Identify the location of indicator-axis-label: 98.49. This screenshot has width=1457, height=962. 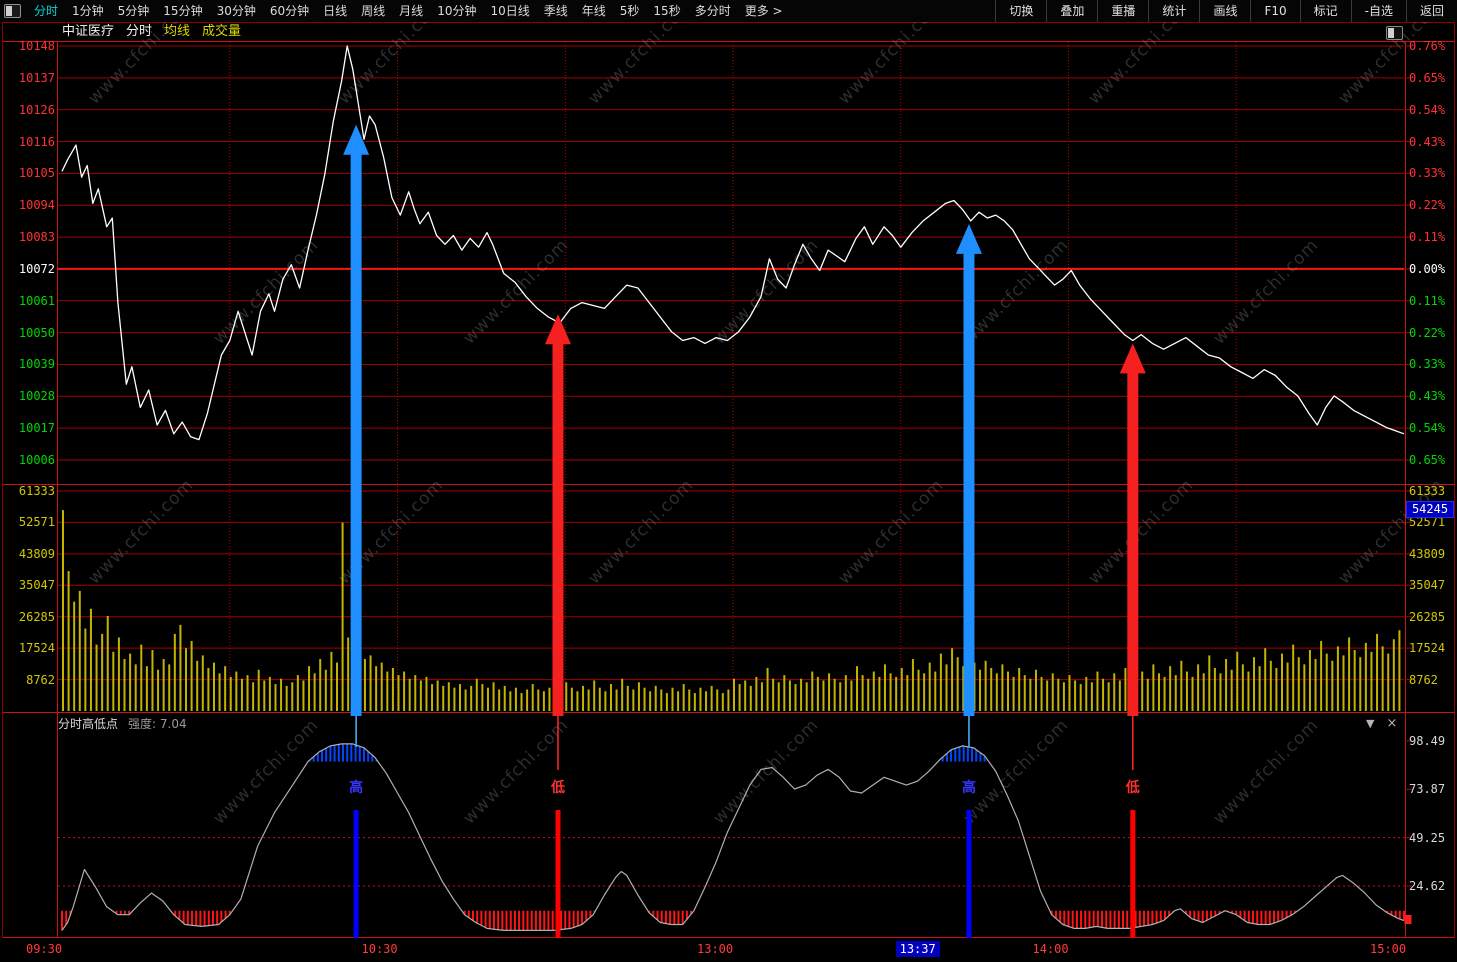
(1427, 740).